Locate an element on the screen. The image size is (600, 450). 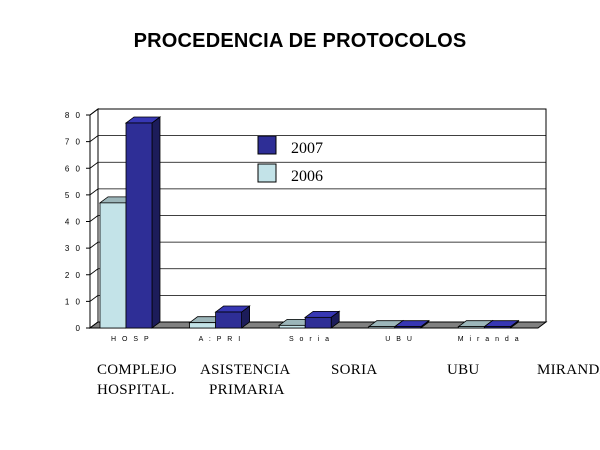
caption-soria: SORIA is located at coordinates (354, 370).